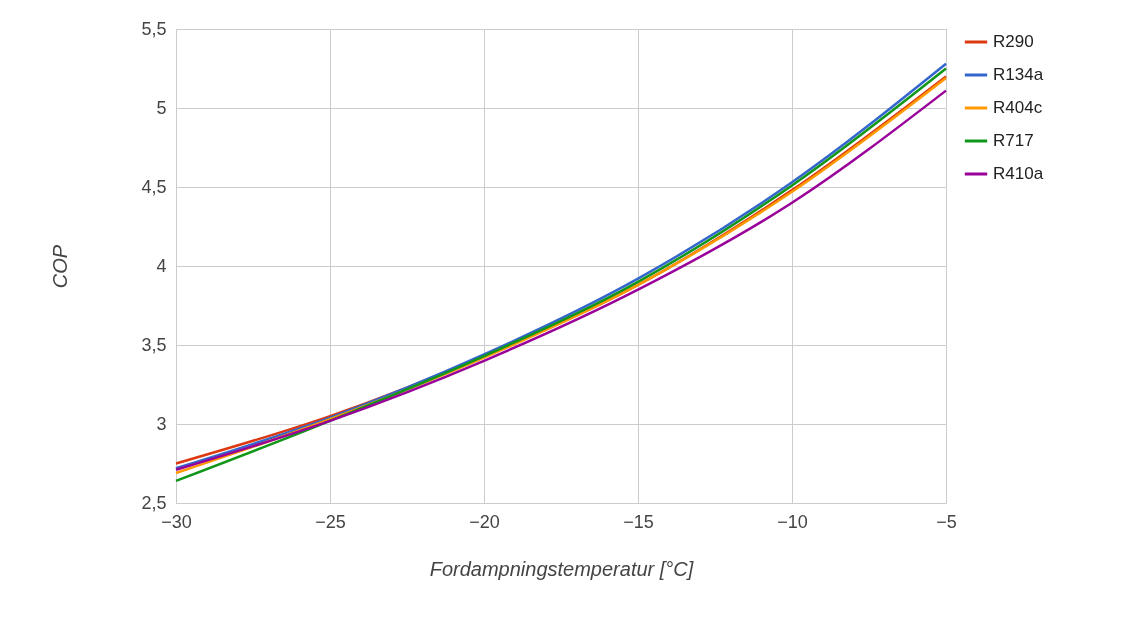 This screenshot has height=619, width=1122. I want to click on y-tick-label: 5, so click(161, 107).